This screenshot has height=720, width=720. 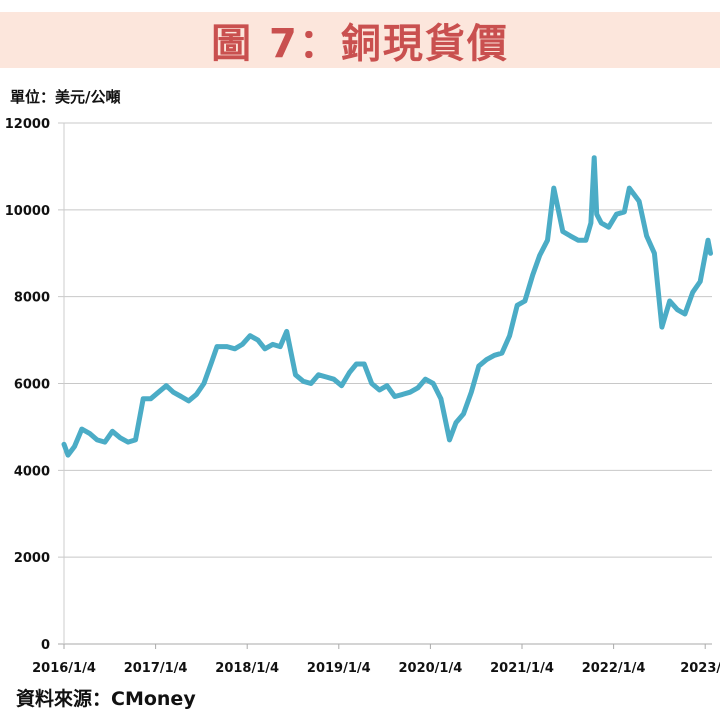 I want to click on y-tick-label: 8000, so click(x=32, y=298).